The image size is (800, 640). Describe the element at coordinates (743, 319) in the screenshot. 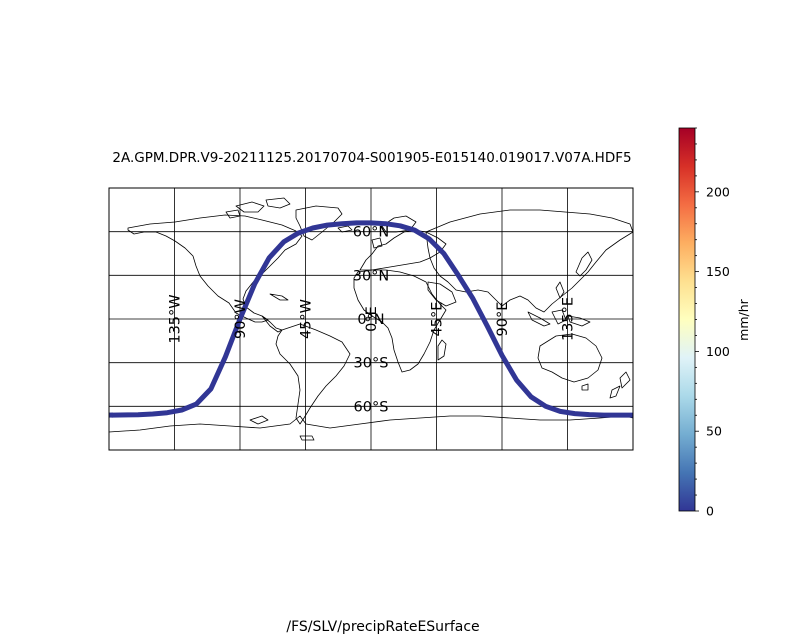

I see `colorbar-label: mm/hr` at that location.